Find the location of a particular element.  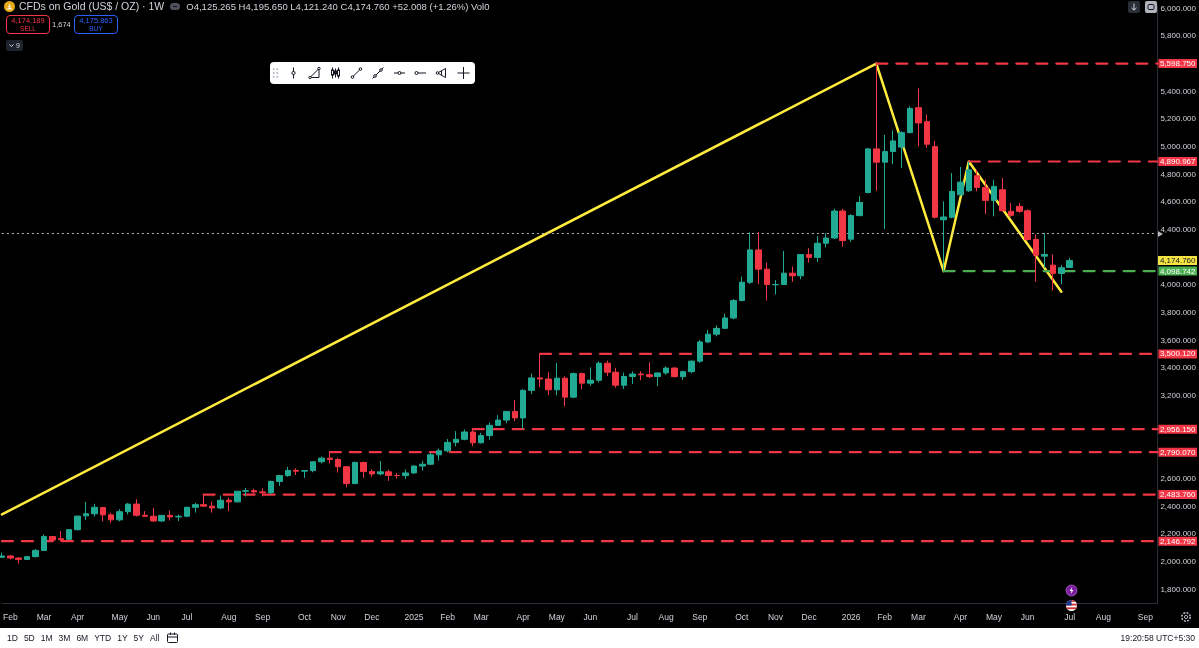

x-tick-label: Jul is located at coordinates (187, 616).